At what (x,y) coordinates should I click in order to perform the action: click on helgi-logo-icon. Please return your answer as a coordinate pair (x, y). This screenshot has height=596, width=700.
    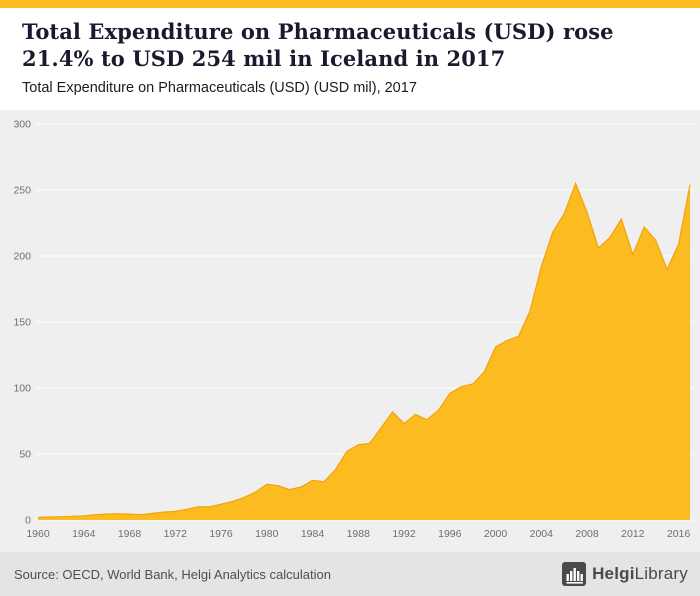
    Looking at the image, I should click on (574, 574).